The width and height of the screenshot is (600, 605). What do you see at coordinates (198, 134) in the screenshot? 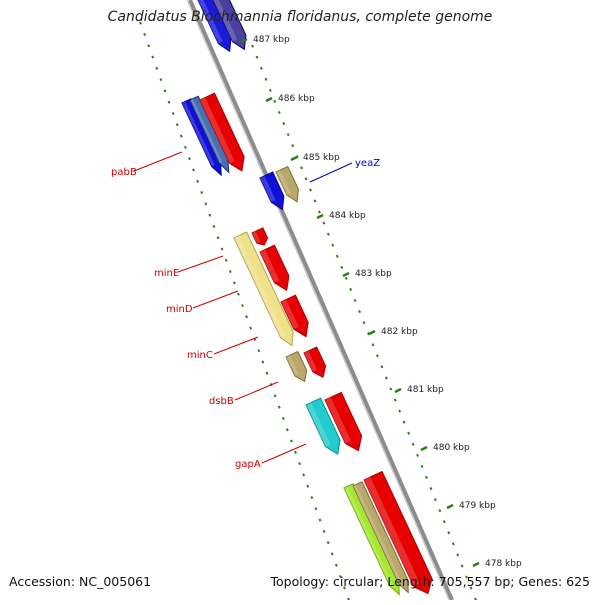
I see `gene-arrow-pabB-blue-highlight` at bounding box center [198, 134].